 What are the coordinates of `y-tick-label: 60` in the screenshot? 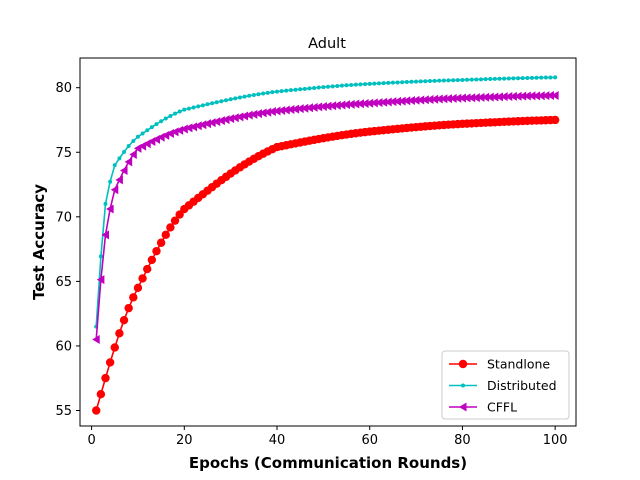 It's located at (63, 346).